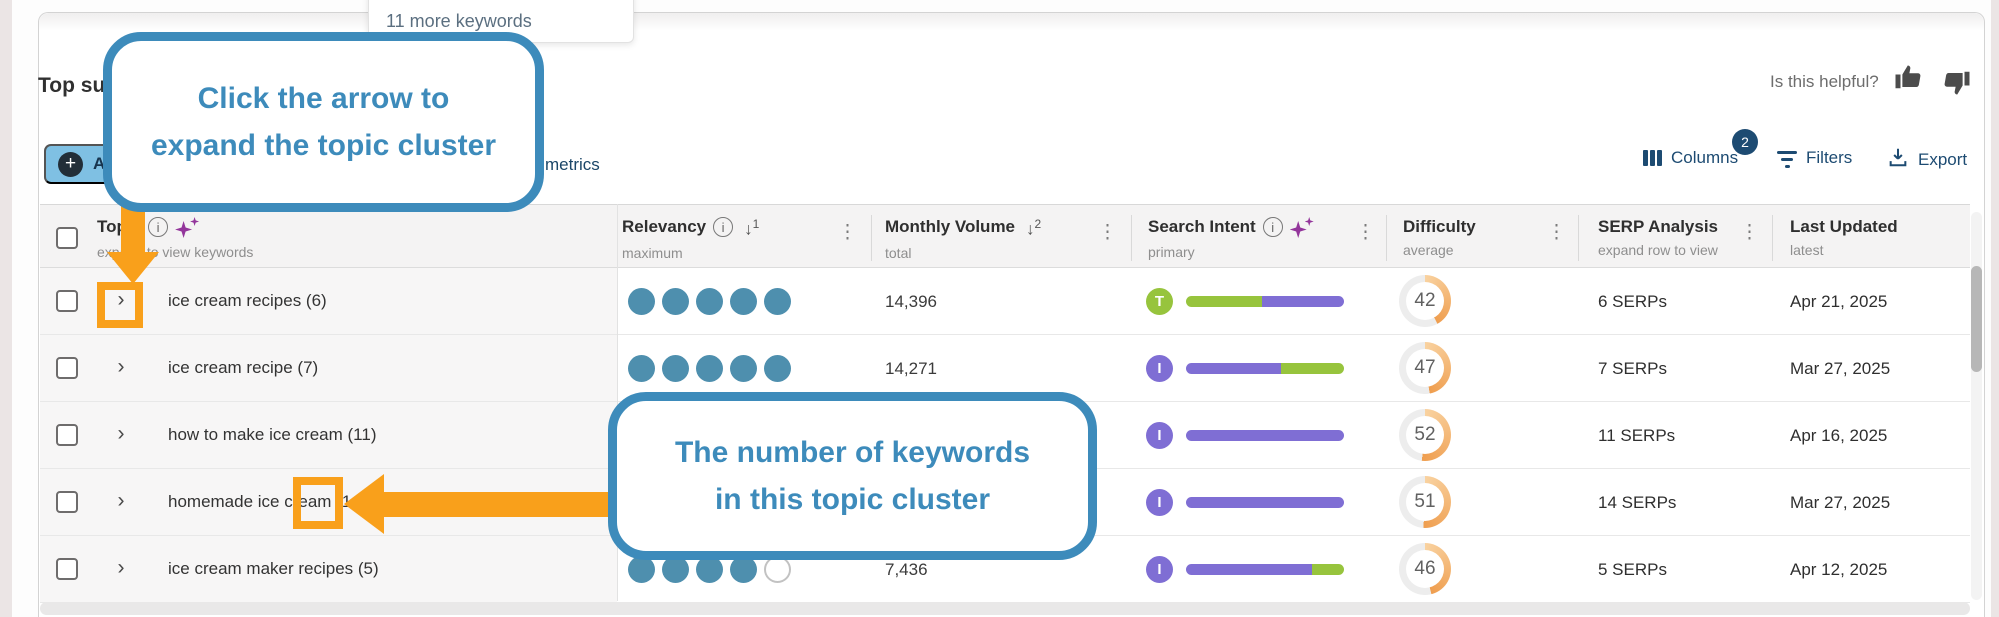 Image resolution: width=1999 pixels, height=617 pixels. I want to click on filters-button: Filters, so click(1814, 158).